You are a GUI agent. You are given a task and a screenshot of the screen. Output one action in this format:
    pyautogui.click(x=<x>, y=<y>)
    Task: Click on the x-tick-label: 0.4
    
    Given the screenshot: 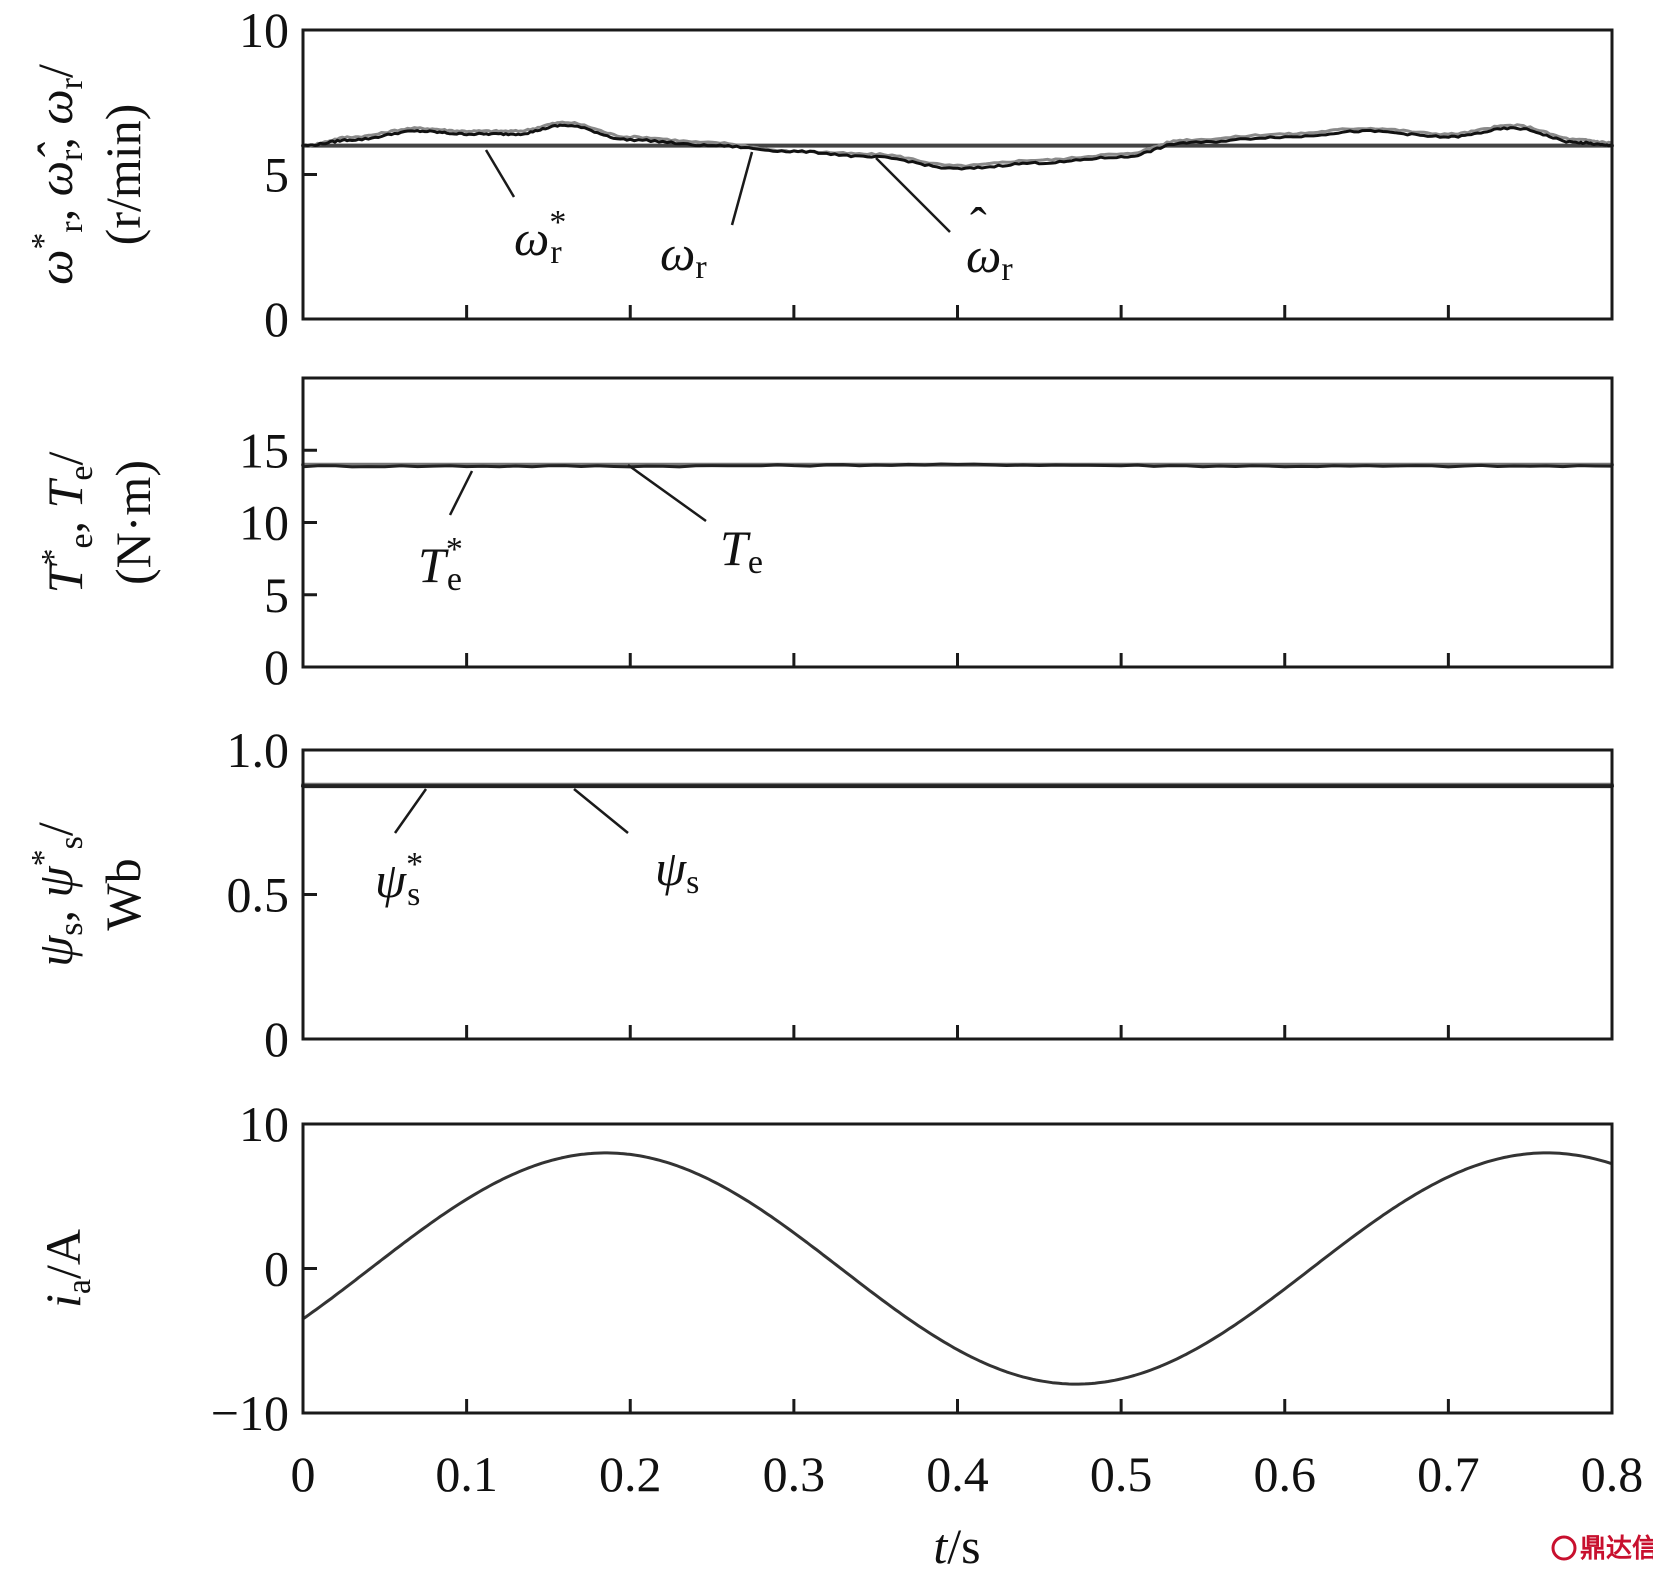 What is the action you would take?
    pyautogui.click(x=957, y=1474)
    